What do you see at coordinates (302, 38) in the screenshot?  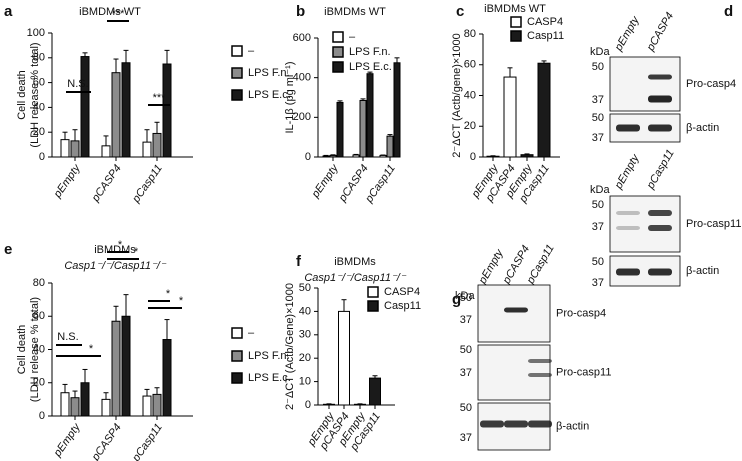 I see `y-tick-label: 600` at bounding box center [302, 38].